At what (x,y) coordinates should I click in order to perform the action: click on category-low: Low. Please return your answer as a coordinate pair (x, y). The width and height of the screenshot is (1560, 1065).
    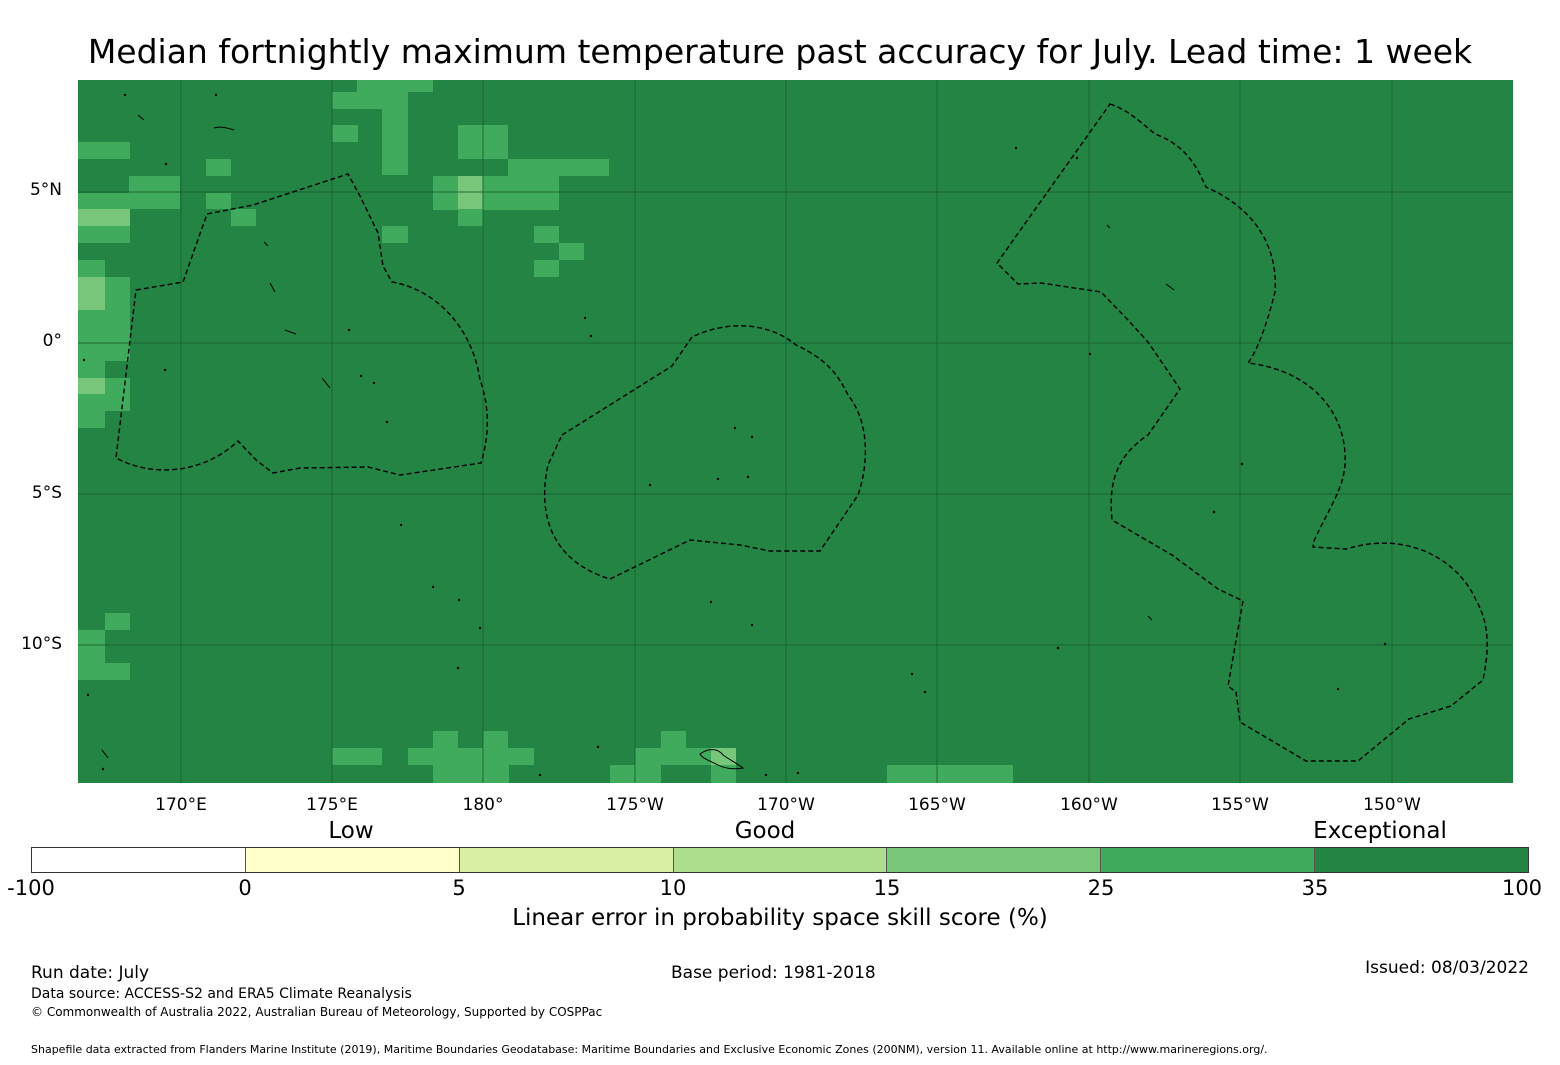
    Looking at the image, I should click on (351, 831).